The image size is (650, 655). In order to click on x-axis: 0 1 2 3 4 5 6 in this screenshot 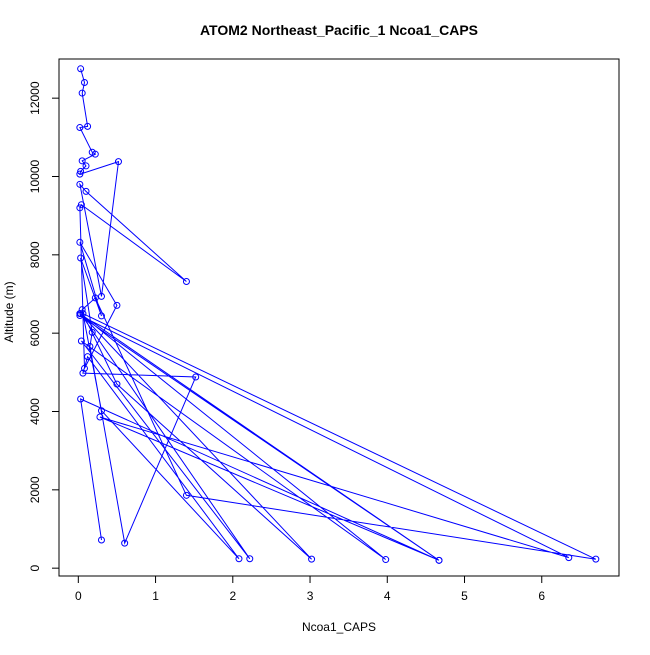, I will do `click(310, 589)`.